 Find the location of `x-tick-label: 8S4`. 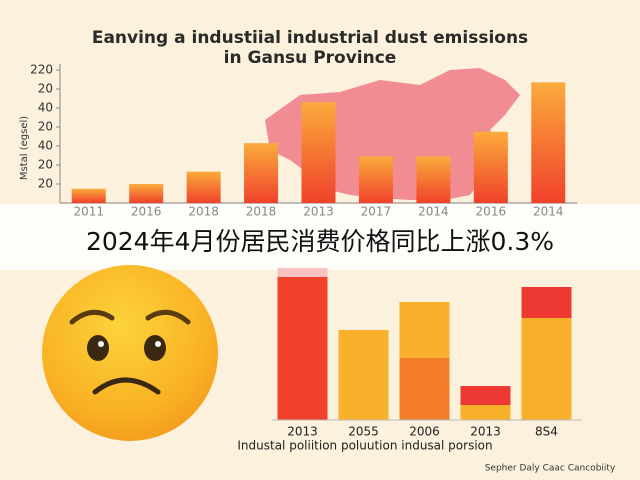

x-tick-label: 8S4 is located at coordinates (546, 432).